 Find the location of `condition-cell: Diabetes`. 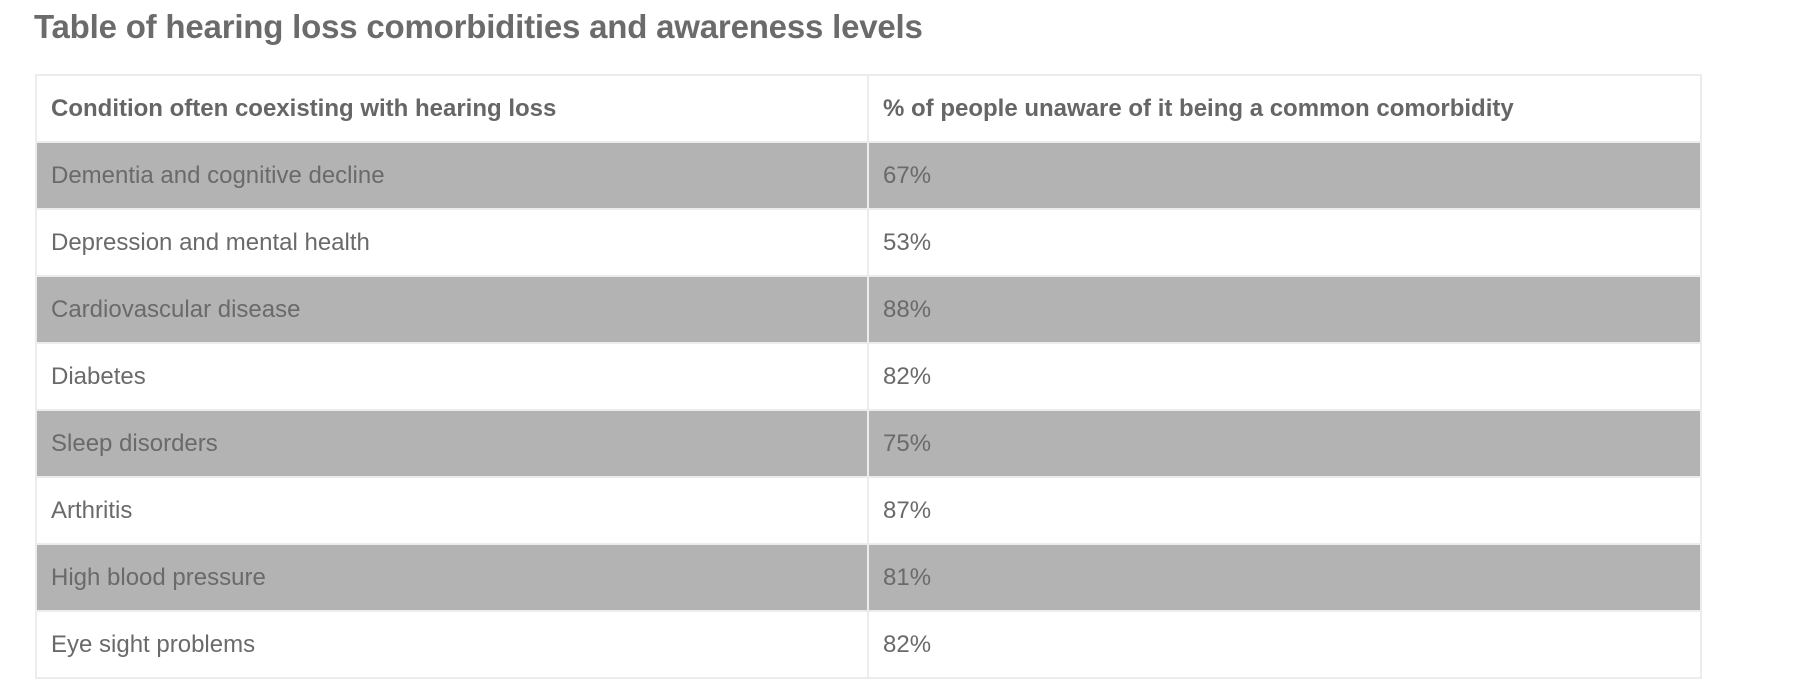

condition-cell: Diabetes is located at coordinates (452, 376).